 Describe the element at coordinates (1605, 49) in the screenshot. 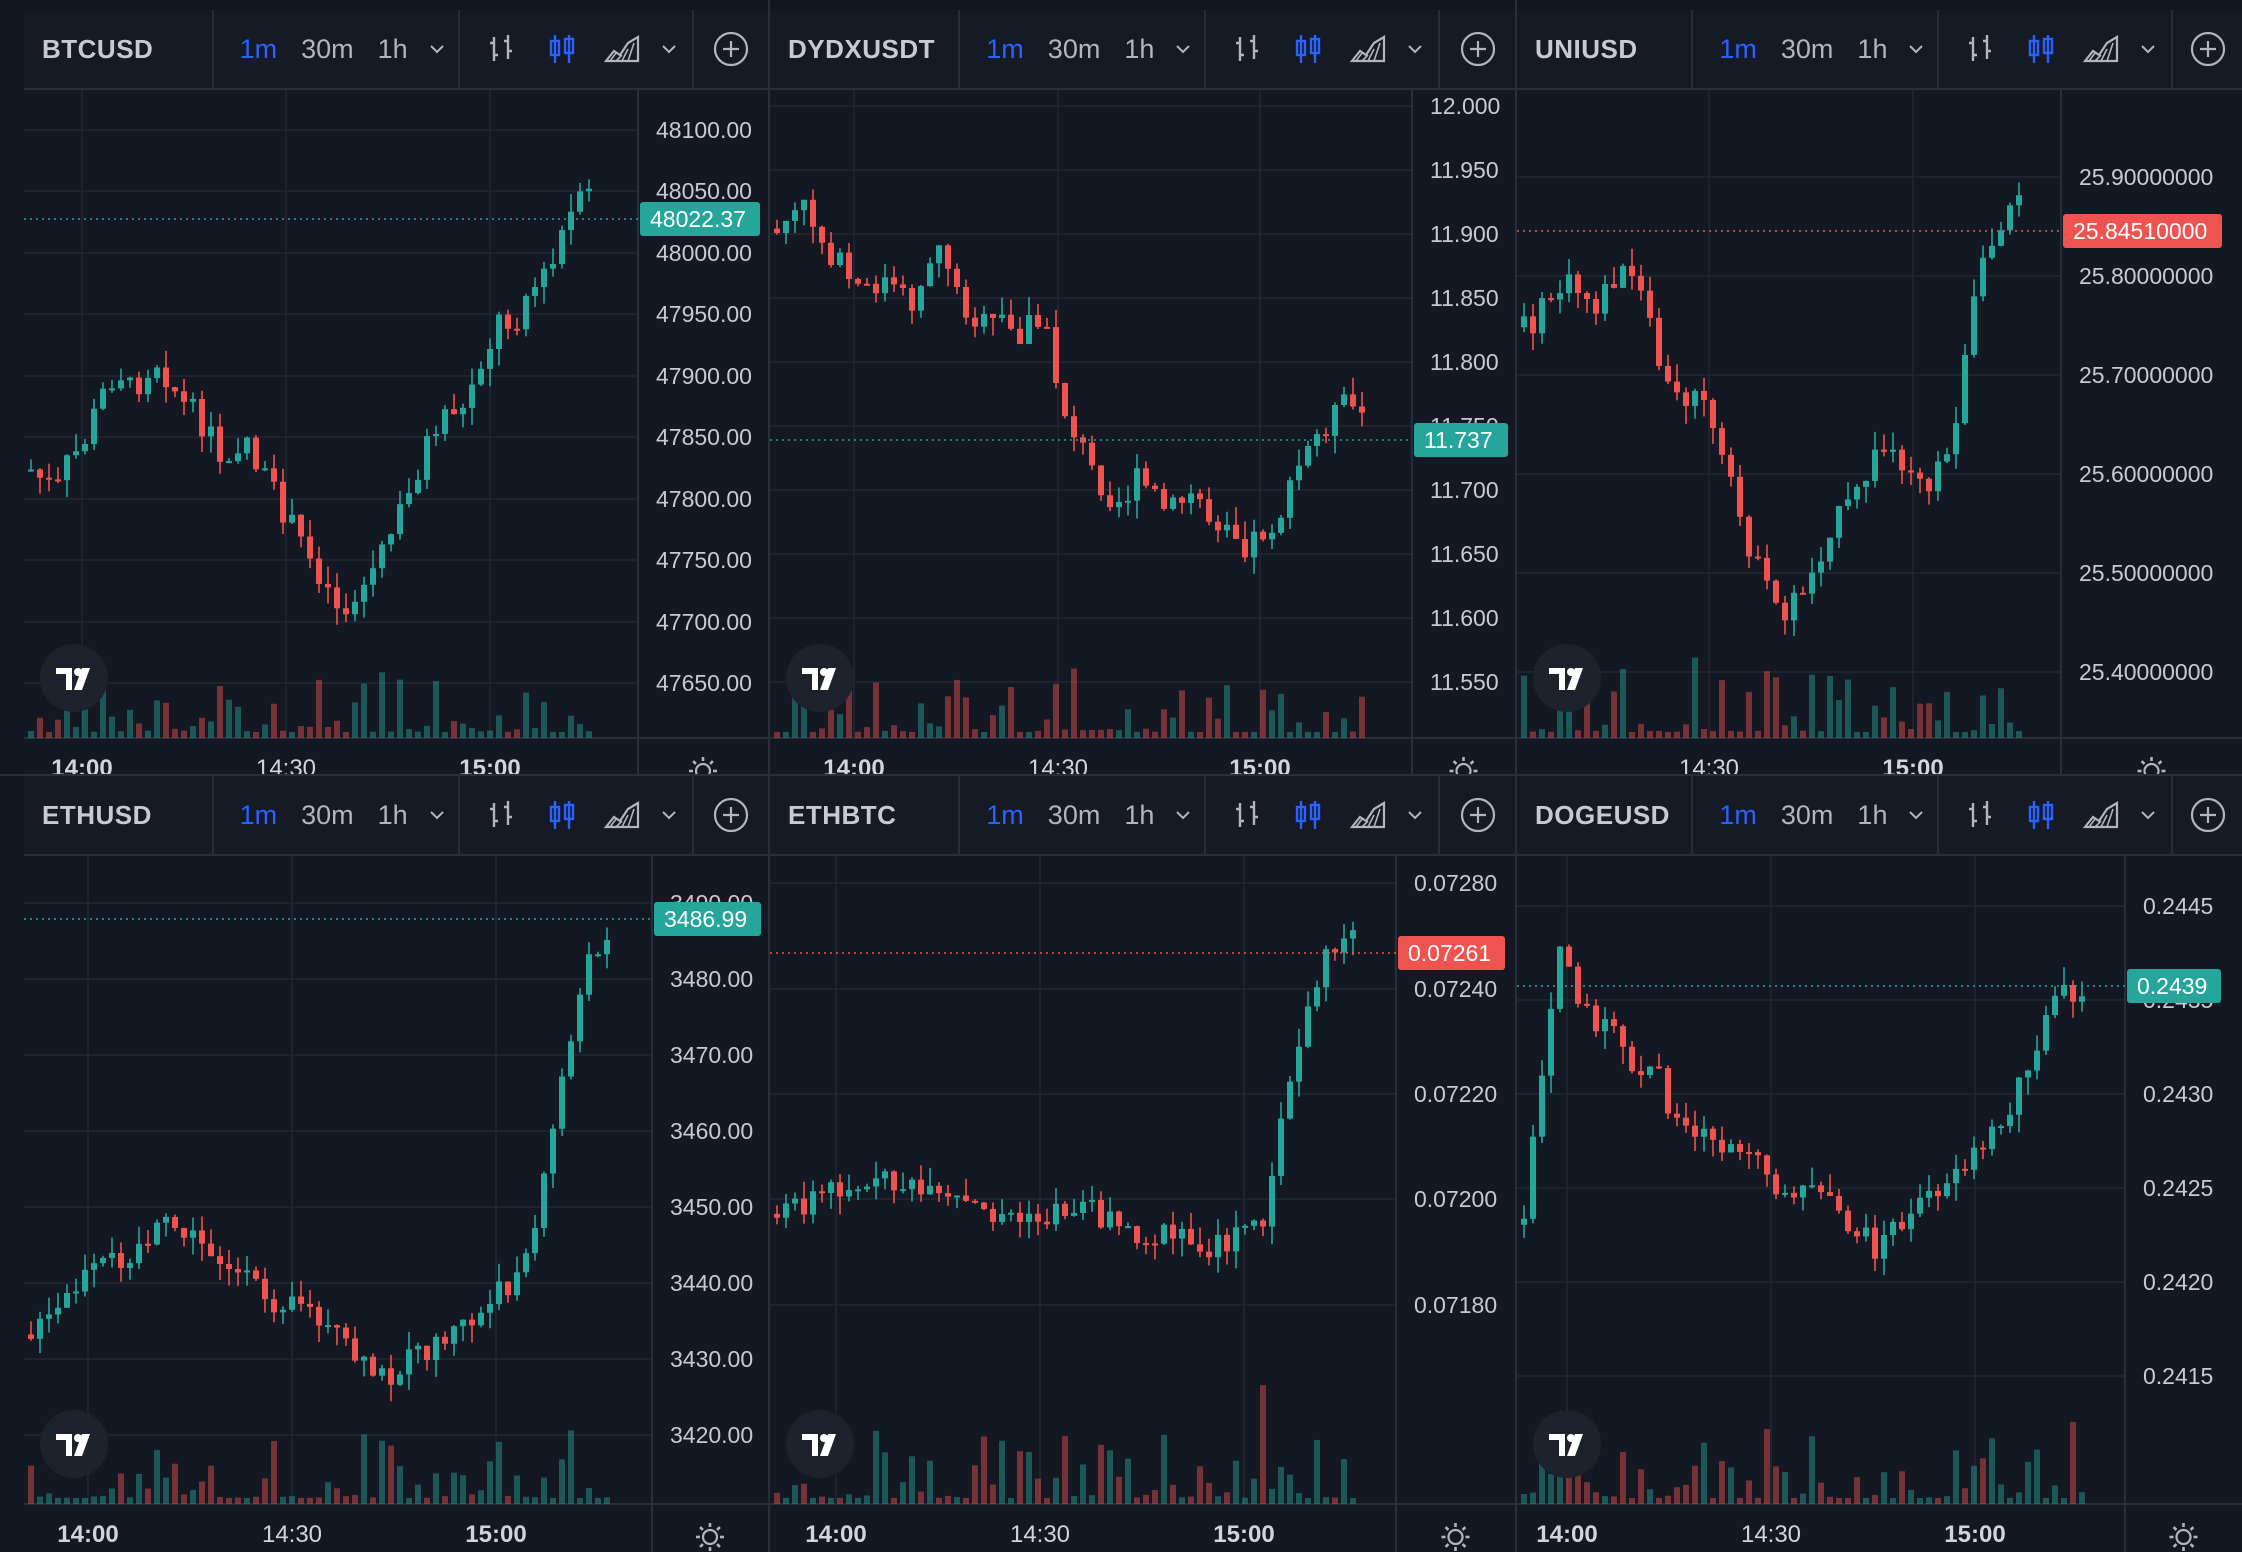

I see `symbol-search-button: UNIUSD` at that location.